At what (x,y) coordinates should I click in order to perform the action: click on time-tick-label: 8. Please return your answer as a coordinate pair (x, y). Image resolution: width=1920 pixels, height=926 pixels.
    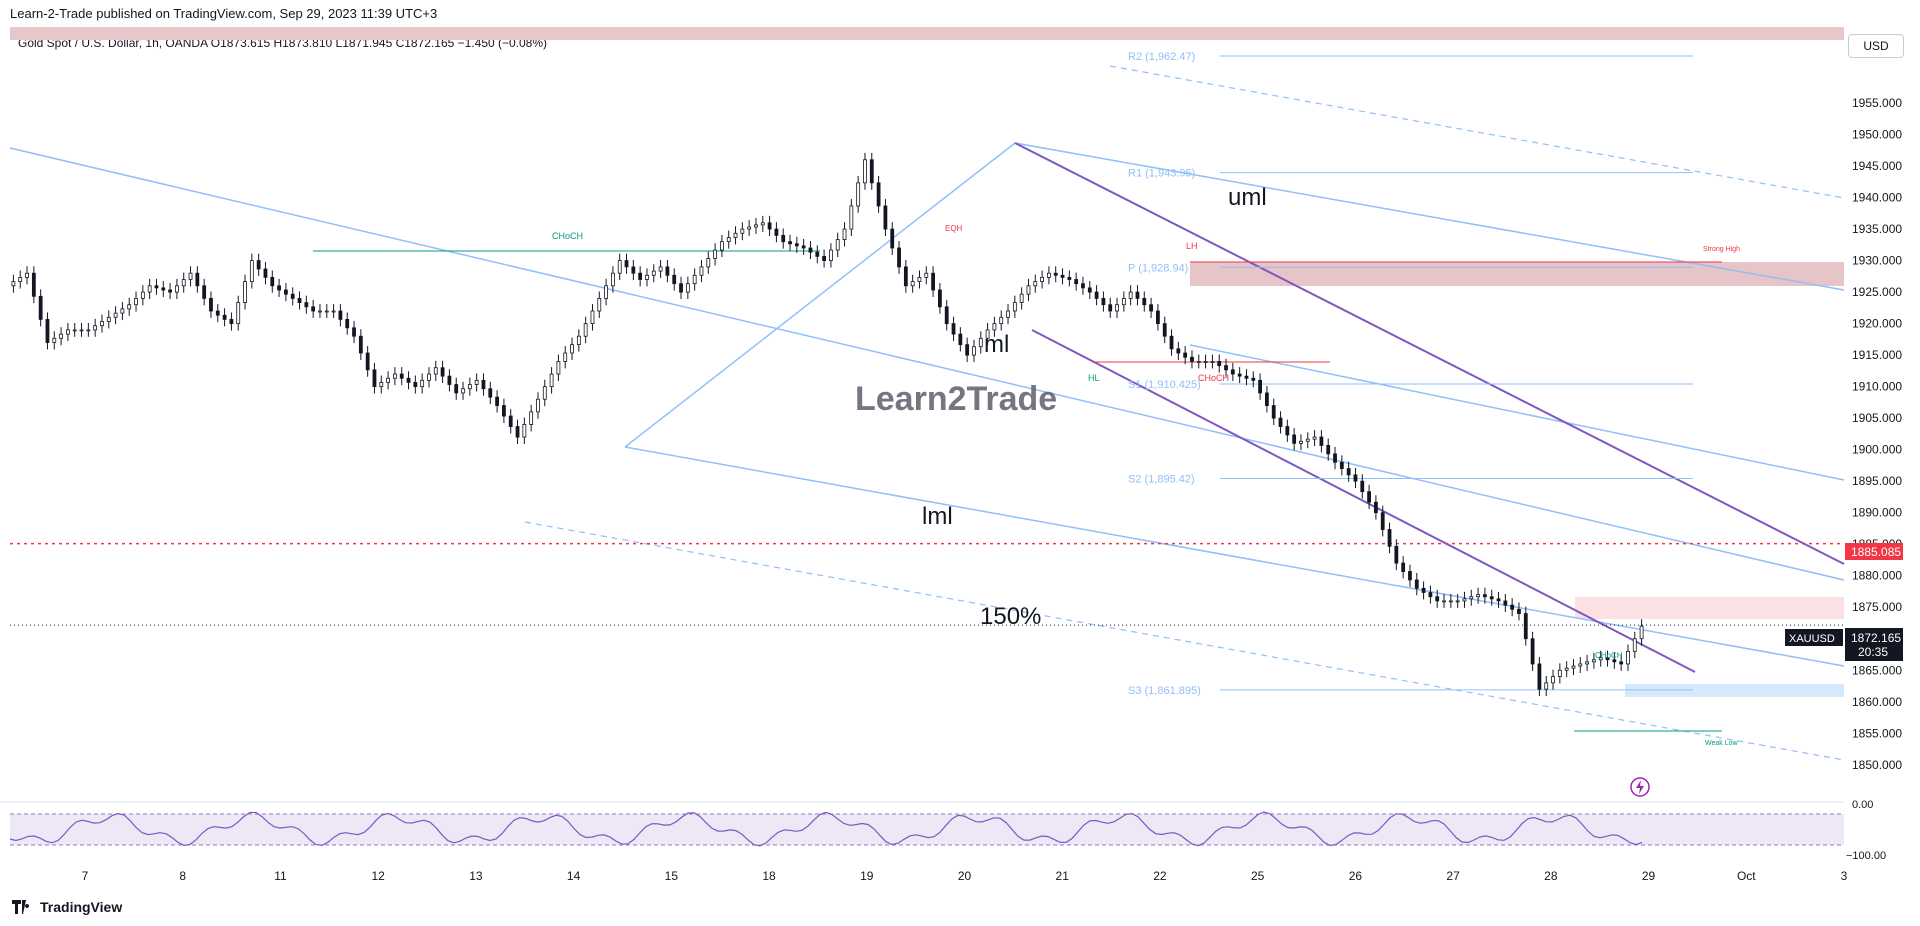
    Looking at the image, I should click on (182, 876).